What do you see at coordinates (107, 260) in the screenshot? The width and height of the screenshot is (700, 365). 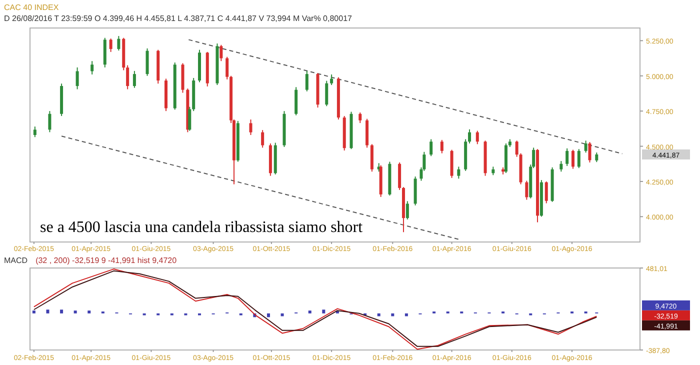 I see `chart-subtitle: (32 , 200) -32,519 9 -41,991 hist 9,4720` at bounding box center [107, 260].